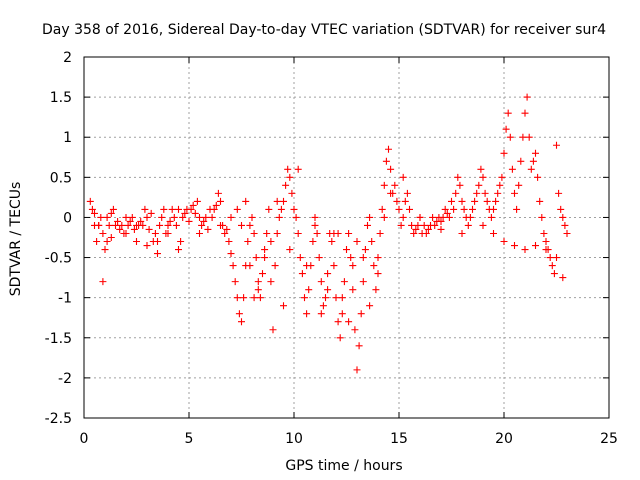 Image resolution: width=640 pixels, height=480 pixels. I want to click on y-tick-label: 2, so click(67, 58).